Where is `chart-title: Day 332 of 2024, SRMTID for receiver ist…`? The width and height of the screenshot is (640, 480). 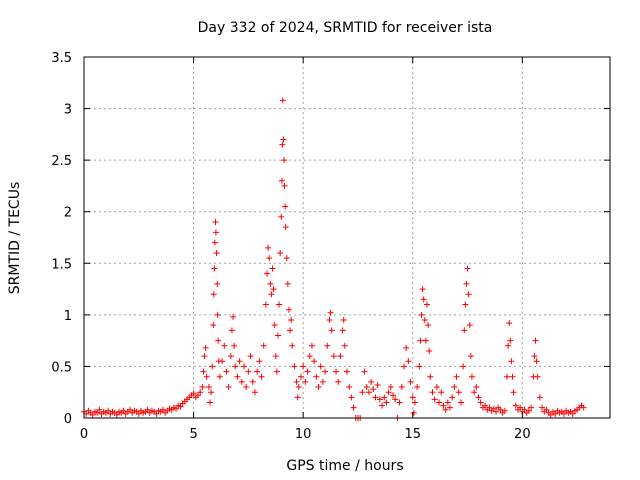 chart-title: Day 332 of 2024, SRMTID for receiver ist… is located at coordinates (345, 28).